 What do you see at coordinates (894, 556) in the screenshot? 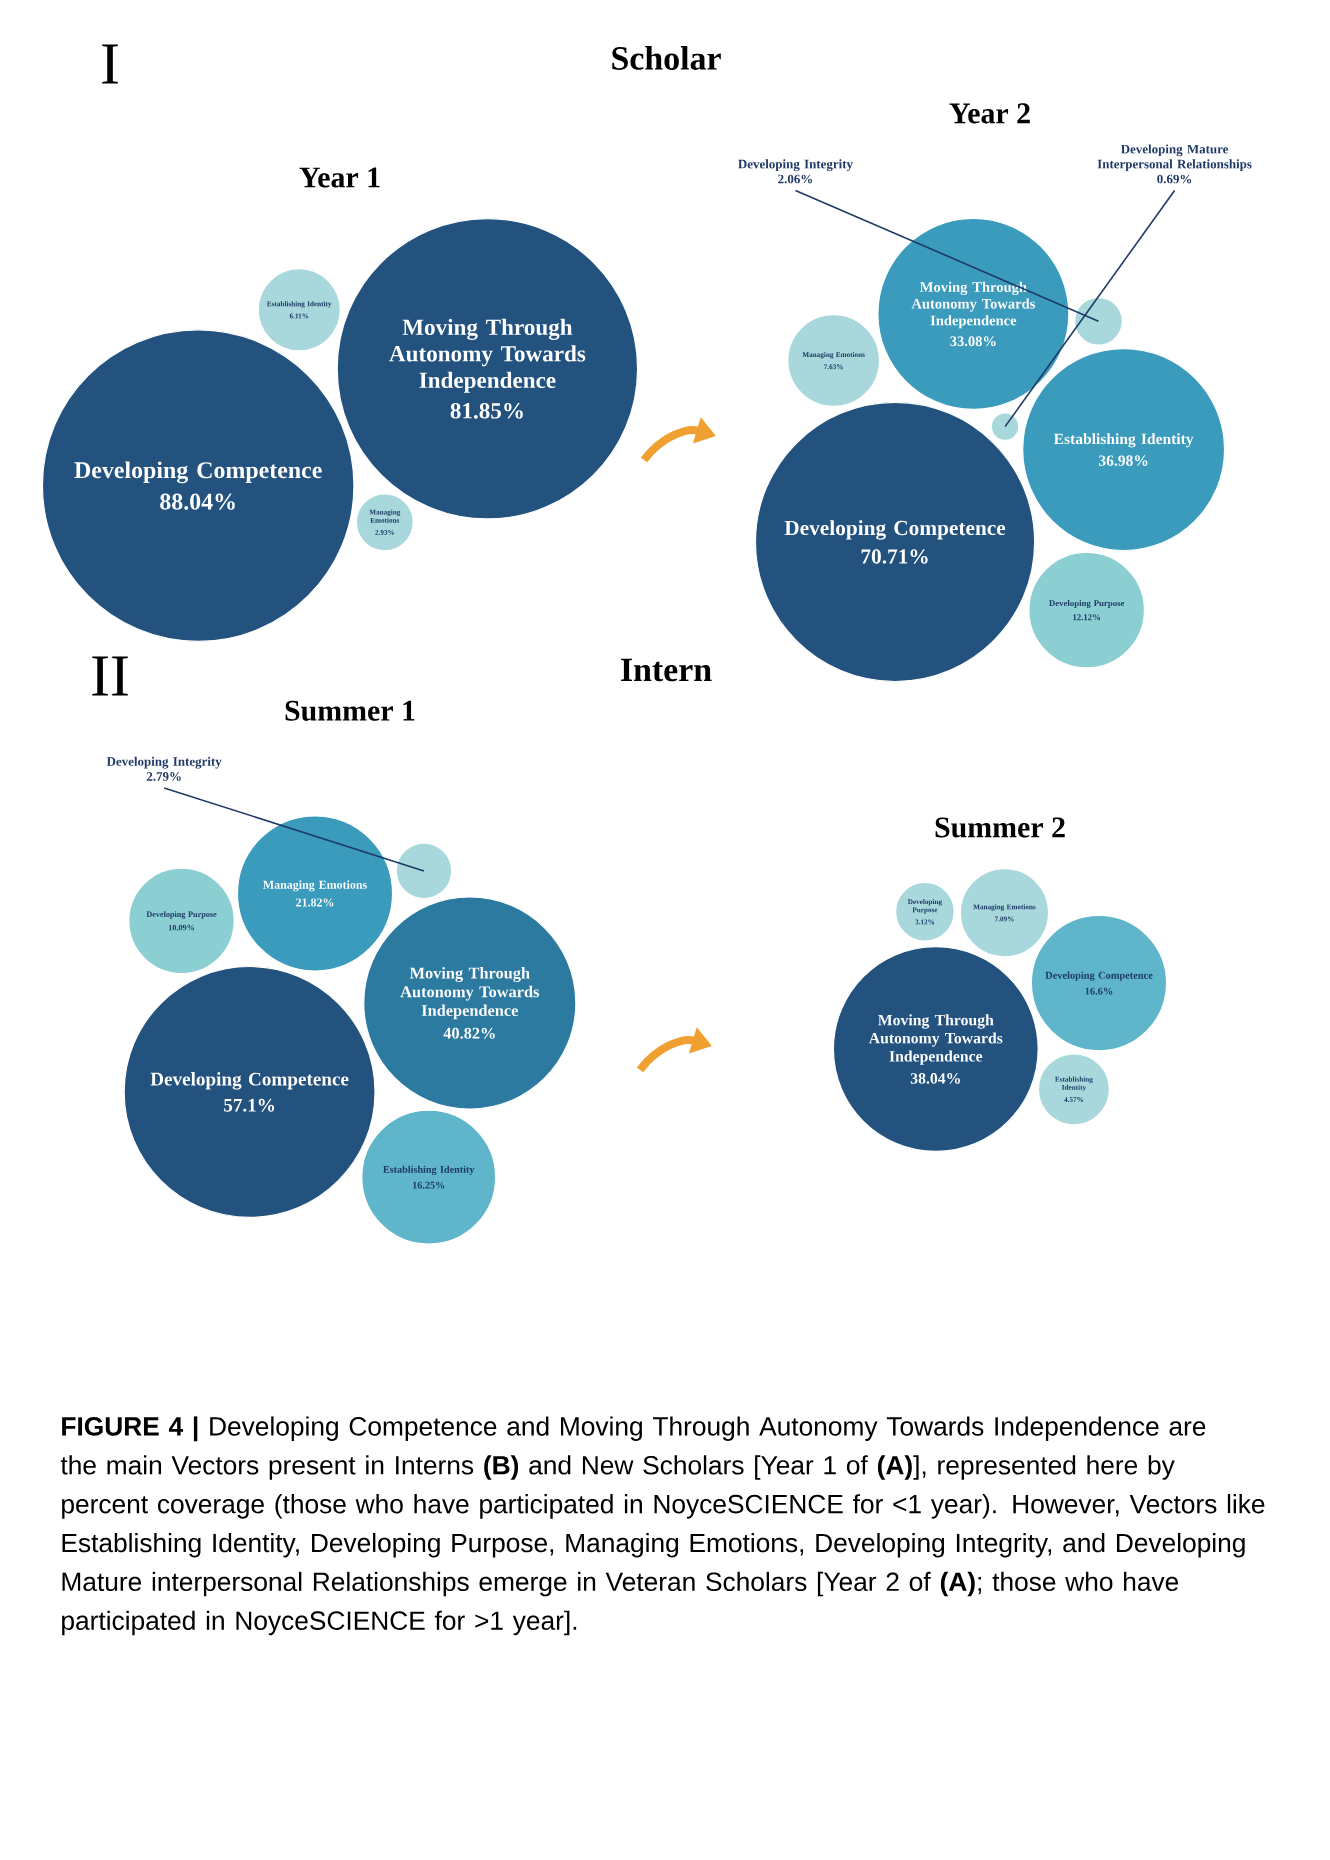
I see `data-label: 70.71%` at bounding box center [894, 556].